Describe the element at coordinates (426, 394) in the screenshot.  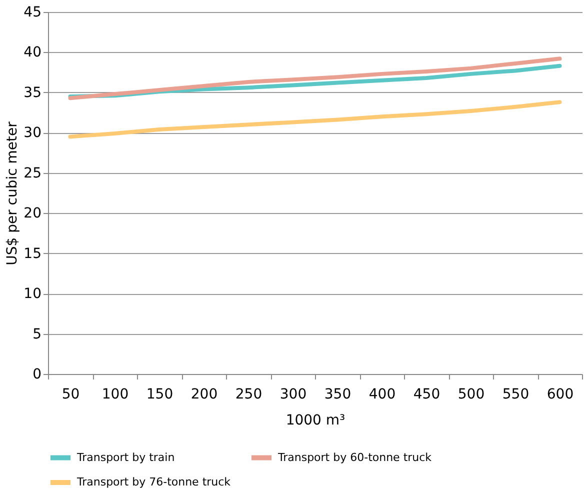
I see `x-tick-label: 450` at that location.